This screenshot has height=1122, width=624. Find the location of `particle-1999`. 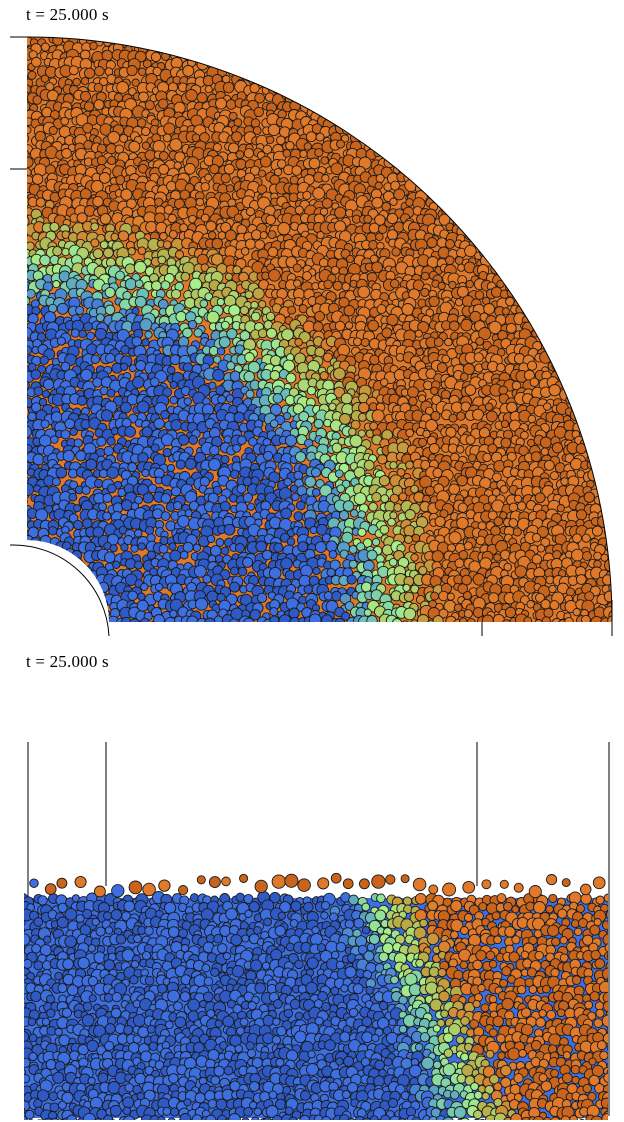

particle-1999 is located at coordinates (21, 377).